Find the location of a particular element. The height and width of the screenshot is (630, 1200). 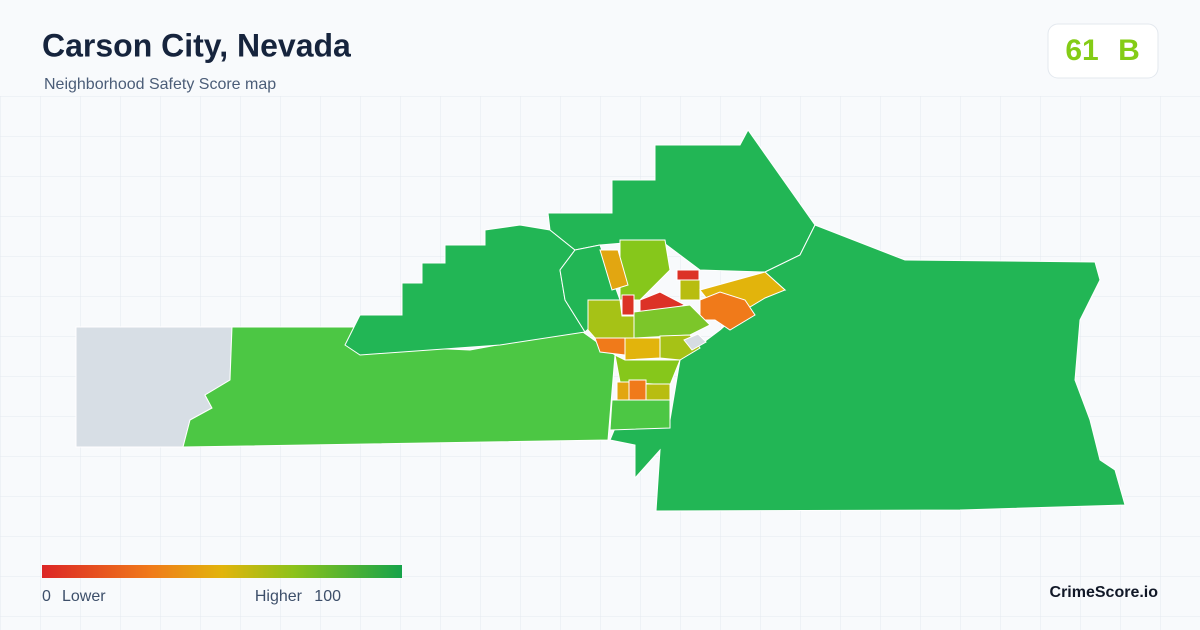

legend-min: 0 is located at coordinates (46, 596).